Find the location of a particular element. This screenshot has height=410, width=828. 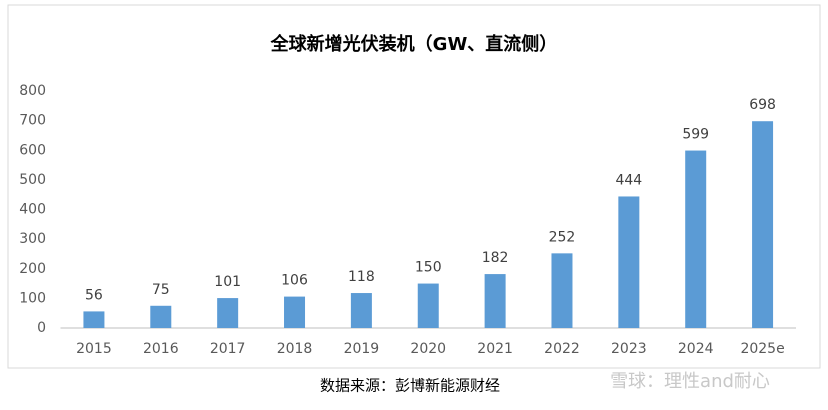

y-tick-label: 0 is located at coordinates (41, 328).